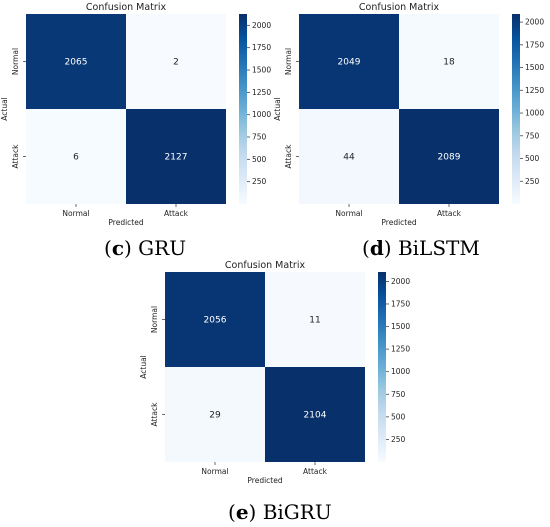 This screenshot has width=550, height=527. Describe the element at coordinates (242, 512) in the screenshot. I see `caption-bigru-letter: e` at that location.